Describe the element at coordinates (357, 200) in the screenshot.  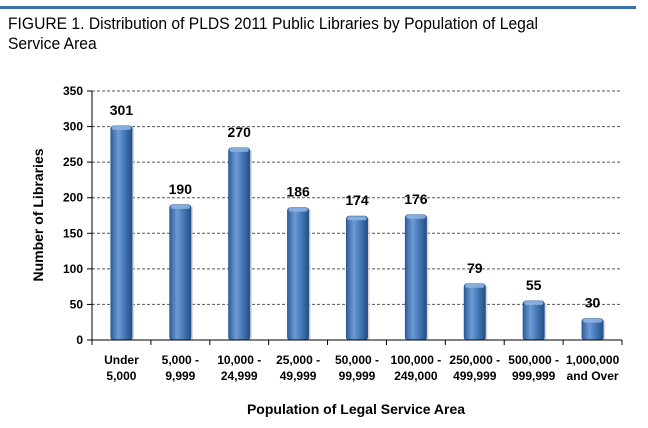
I see `data-label: 174` at that location.